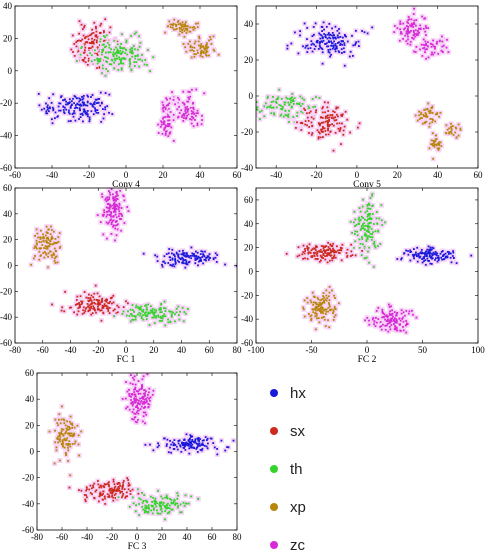 This screenshot has height=555, width=487. Describe the element at coordinates (164, 175) in the screenshot. I see `x-tick-label: 20` at that location.